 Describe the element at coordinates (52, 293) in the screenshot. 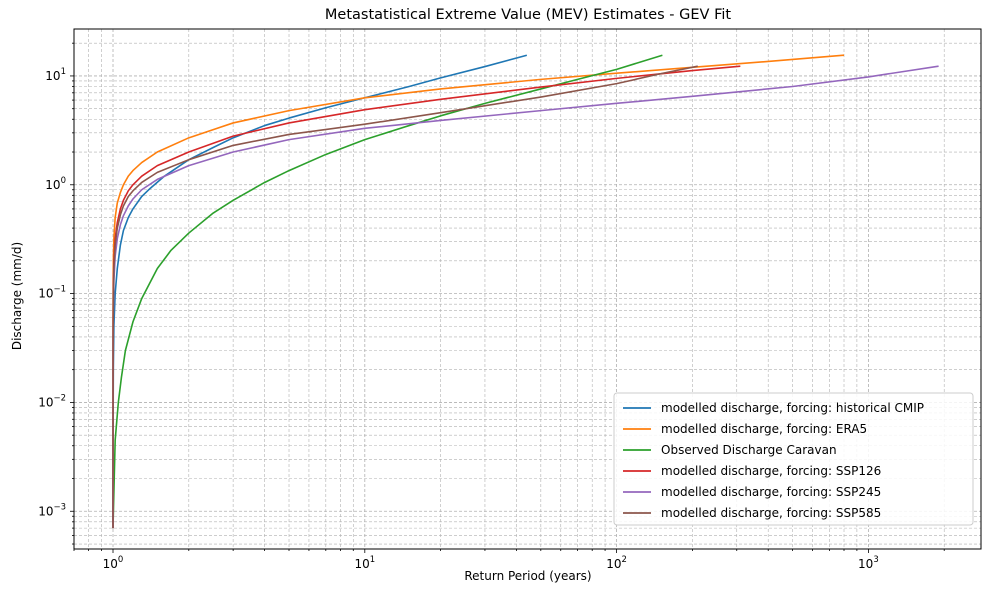

I see `y-tick-label: 10⁻¹` at that location.